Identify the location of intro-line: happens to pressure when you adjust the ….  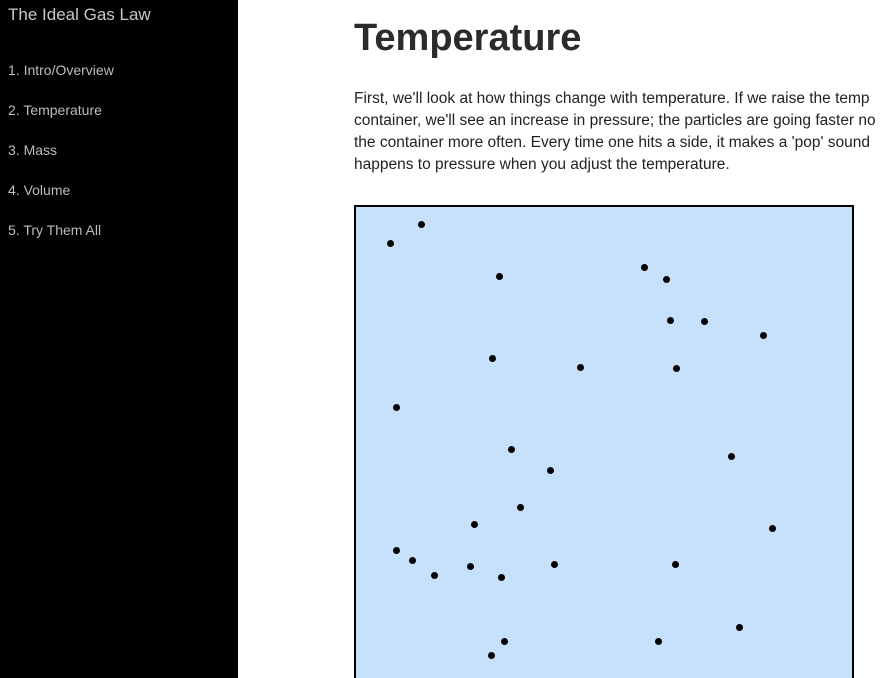
(542, 164).